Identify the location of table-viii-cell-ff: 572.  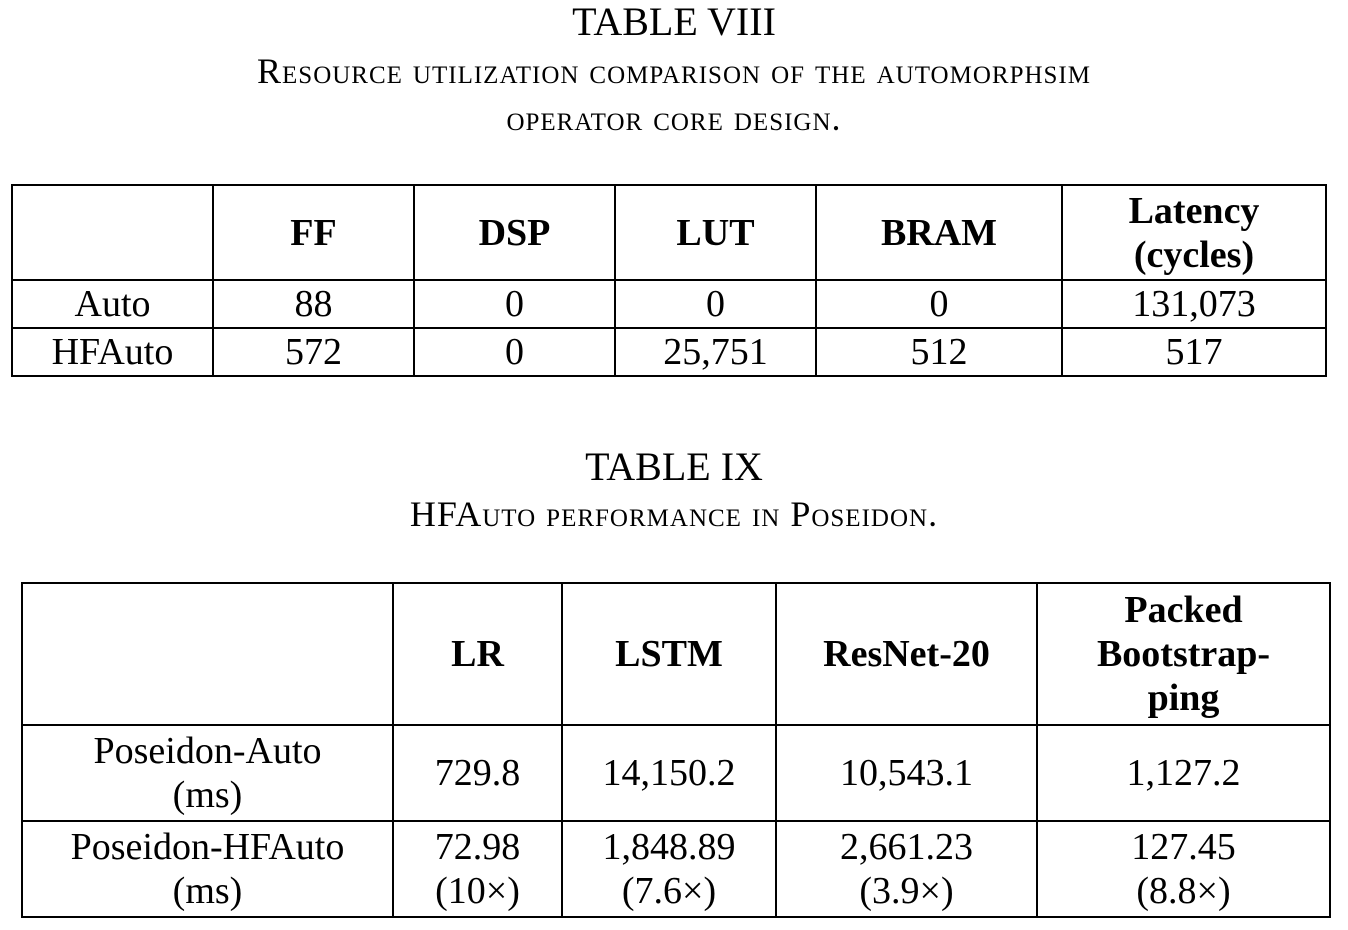
(313, 352).